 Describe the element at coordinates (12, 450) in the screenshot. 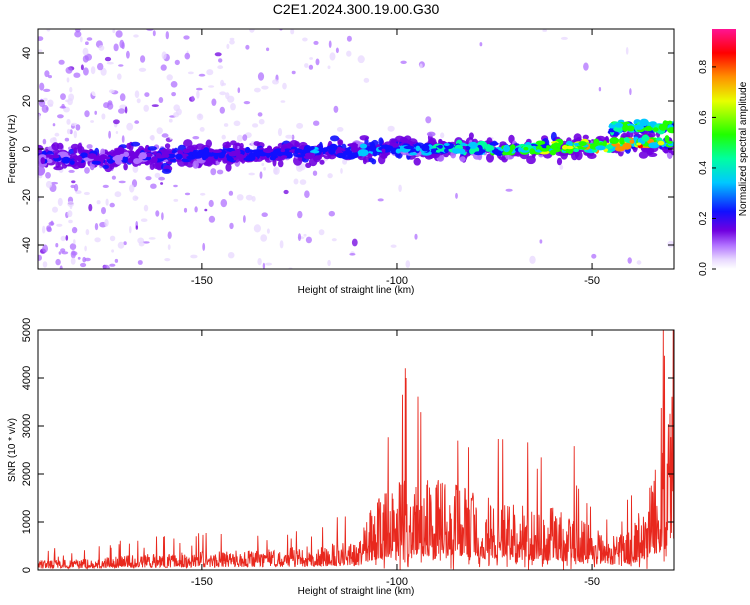

I see `snr-ylabel: SNR (10 * v/v)` at that location.